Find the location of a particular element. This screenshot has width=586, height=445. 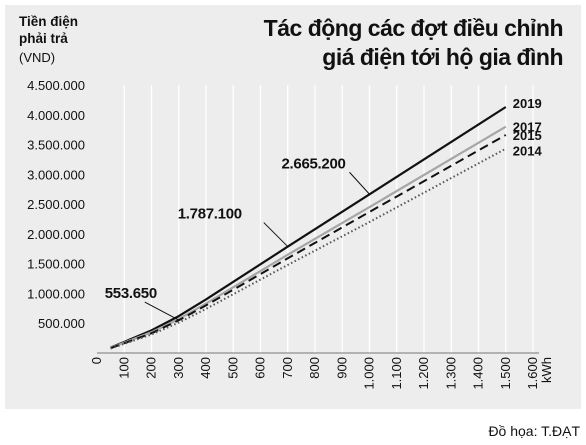

x-tick-label: 1.400 is located at coordinates (478, 373).